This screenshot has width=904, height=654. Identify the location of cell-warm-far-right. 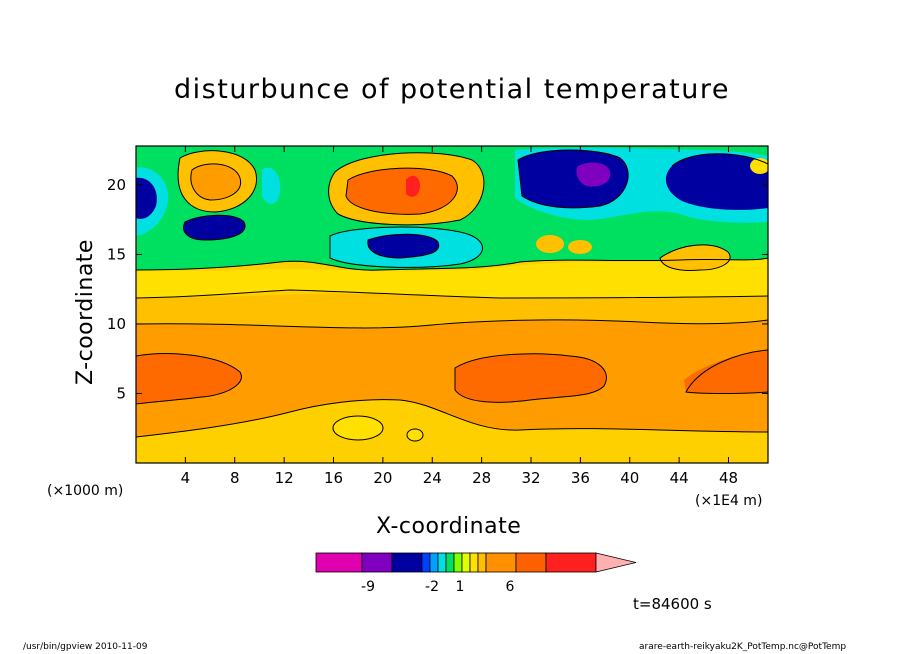
(695, 257).